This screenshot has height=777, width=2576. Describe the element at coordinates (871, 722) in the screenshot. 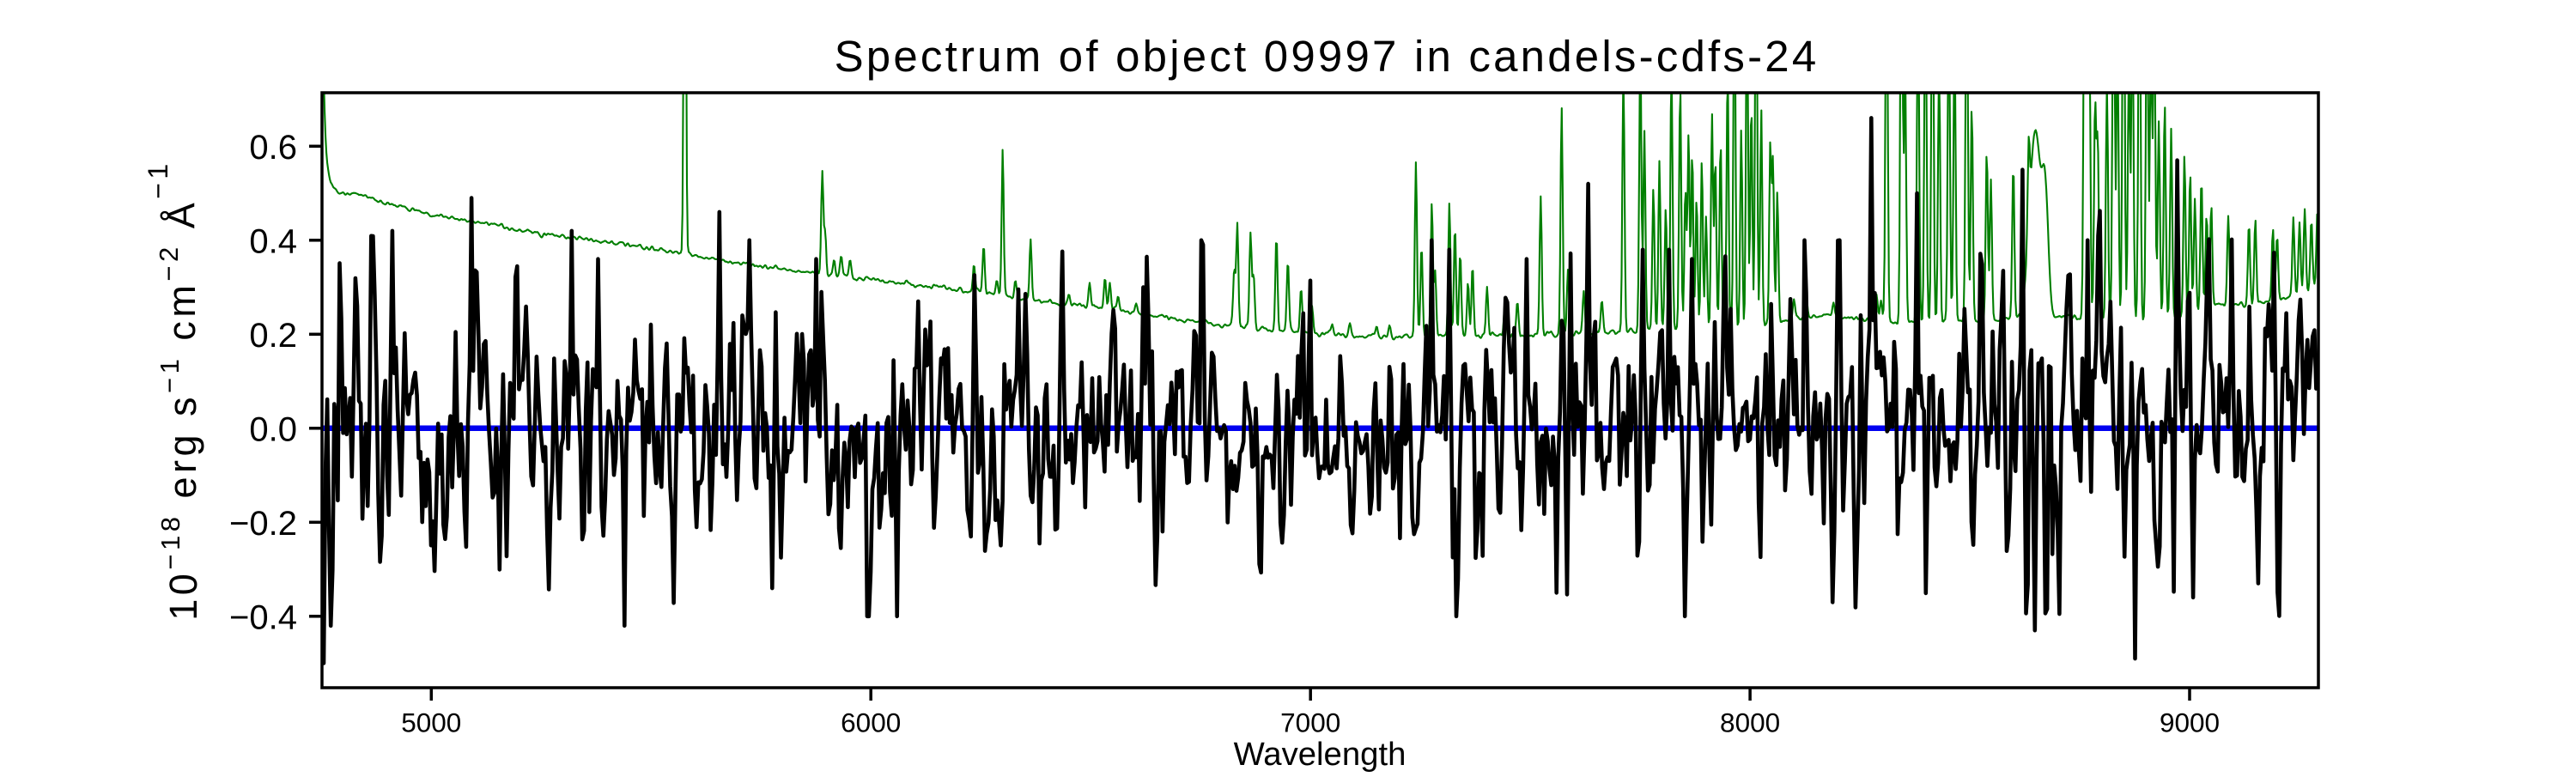

I see `svg-text: 6000` at that location.